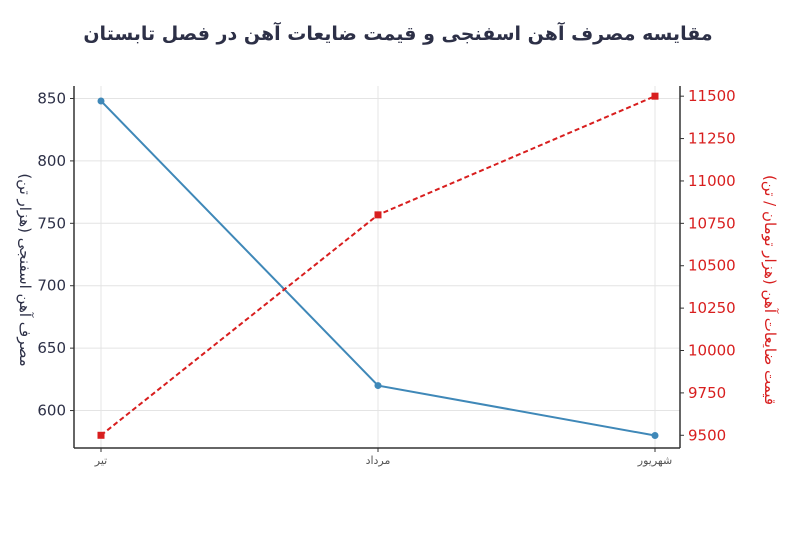 The image size is (800, 533). Describe the element at coordinates (51, 411) in the screenshot. I see `left-tick-label: 600` at that location.